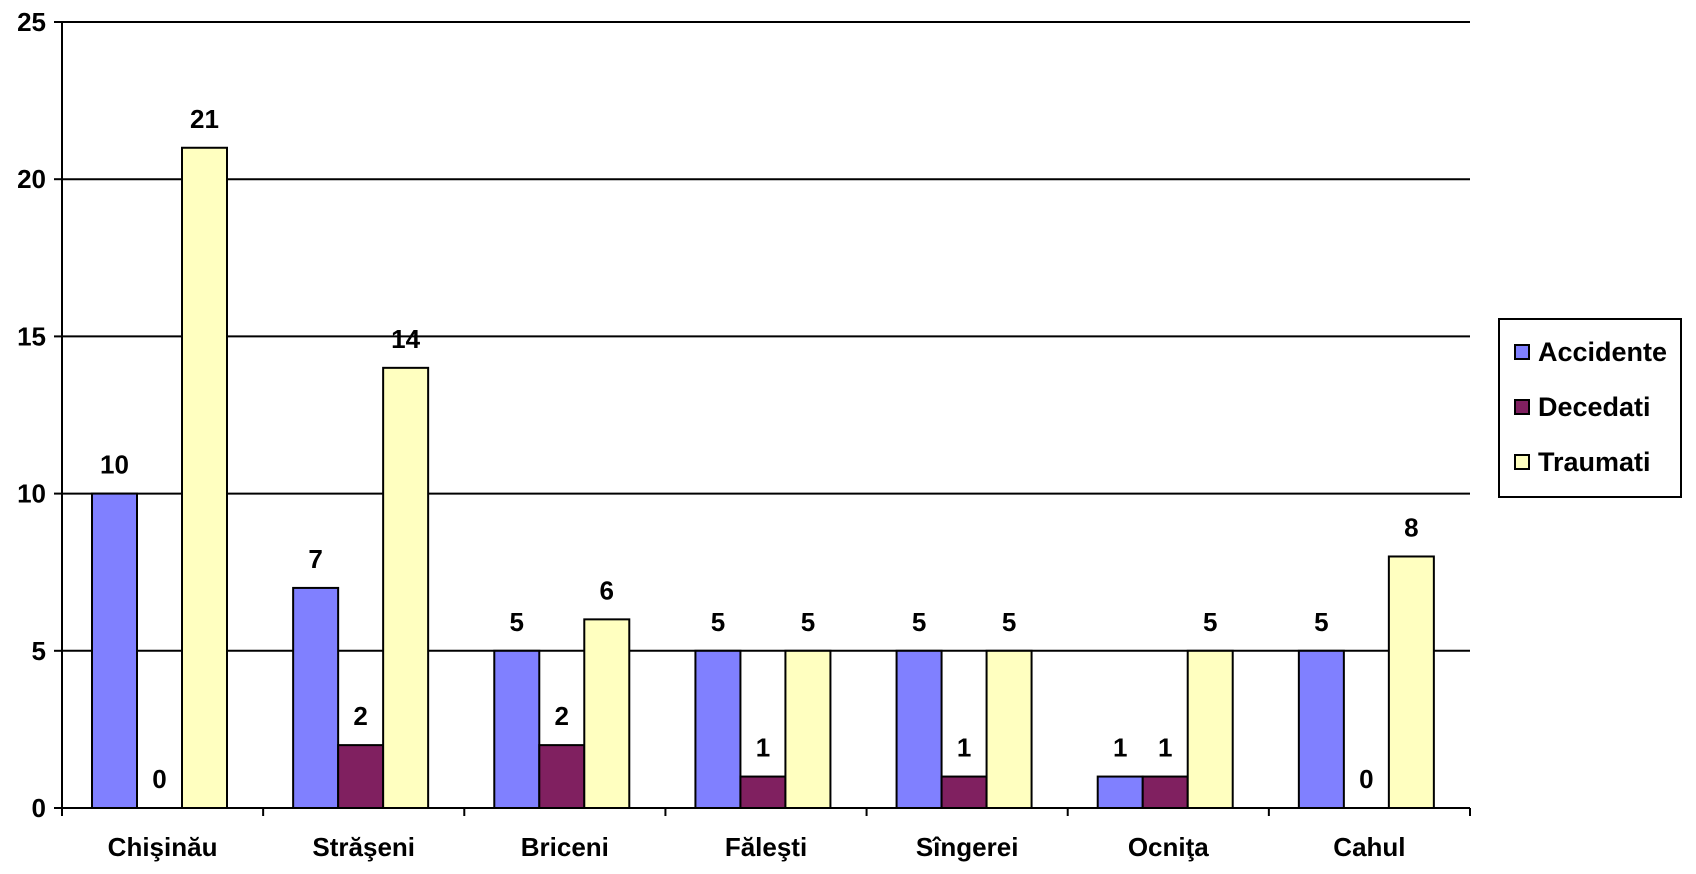 This screenshot has height=874, width=1696. What do you see at coordinates (565, 847) in the screenshot?
I see `x-tick-label: Briceni` at bounding box center [565, 847].